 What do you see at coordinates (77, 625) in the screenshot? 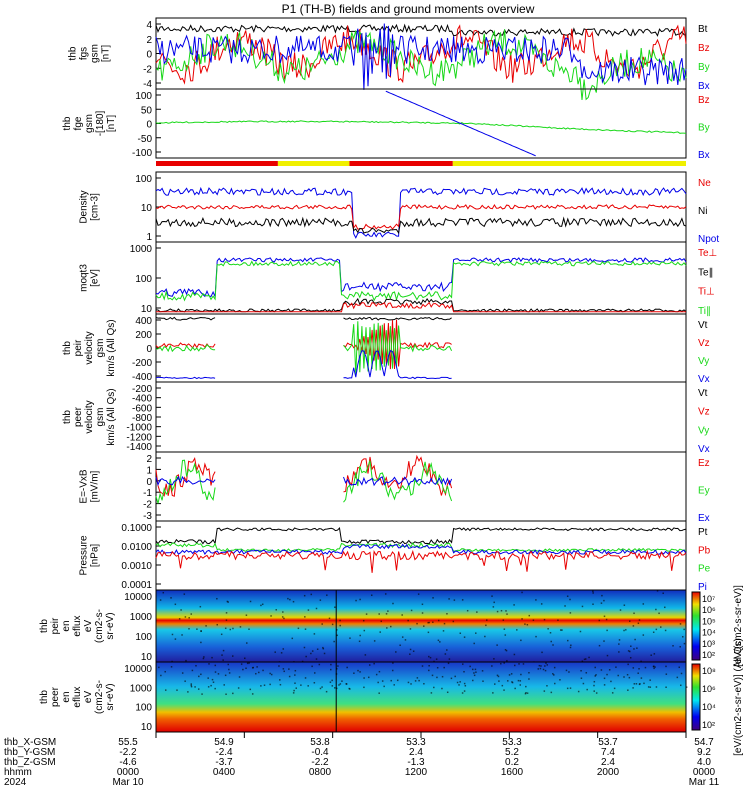
I see `y-axis-label-line: eflux` at bounding box center [77, 625].